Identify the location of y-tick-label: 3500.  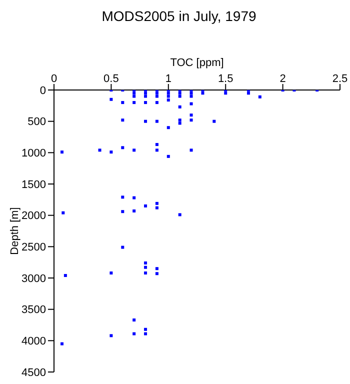
(34, 310).